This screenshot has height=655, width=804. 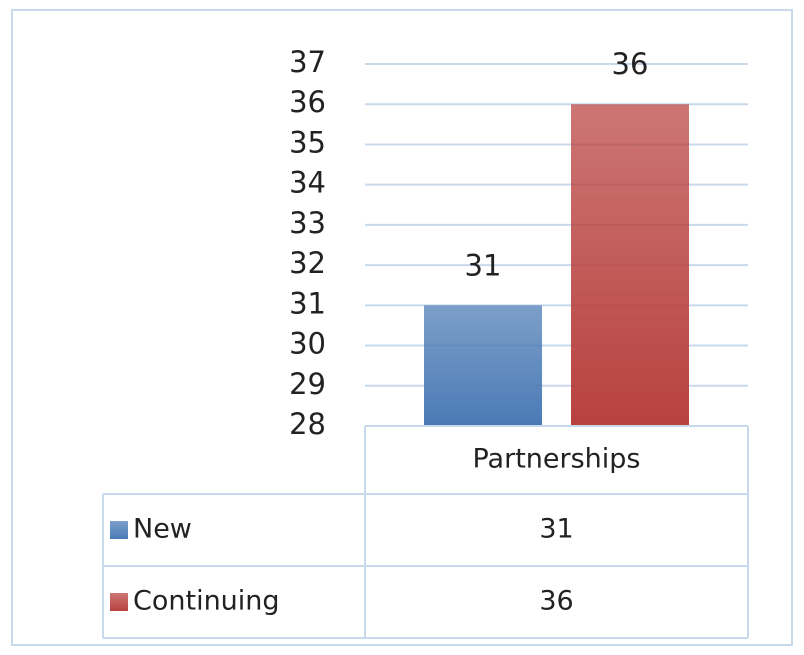 What do you see at coordinates (307, 344) in the screenshot?
I see `y-tick-label: 30` at bounding box center [307, 344].